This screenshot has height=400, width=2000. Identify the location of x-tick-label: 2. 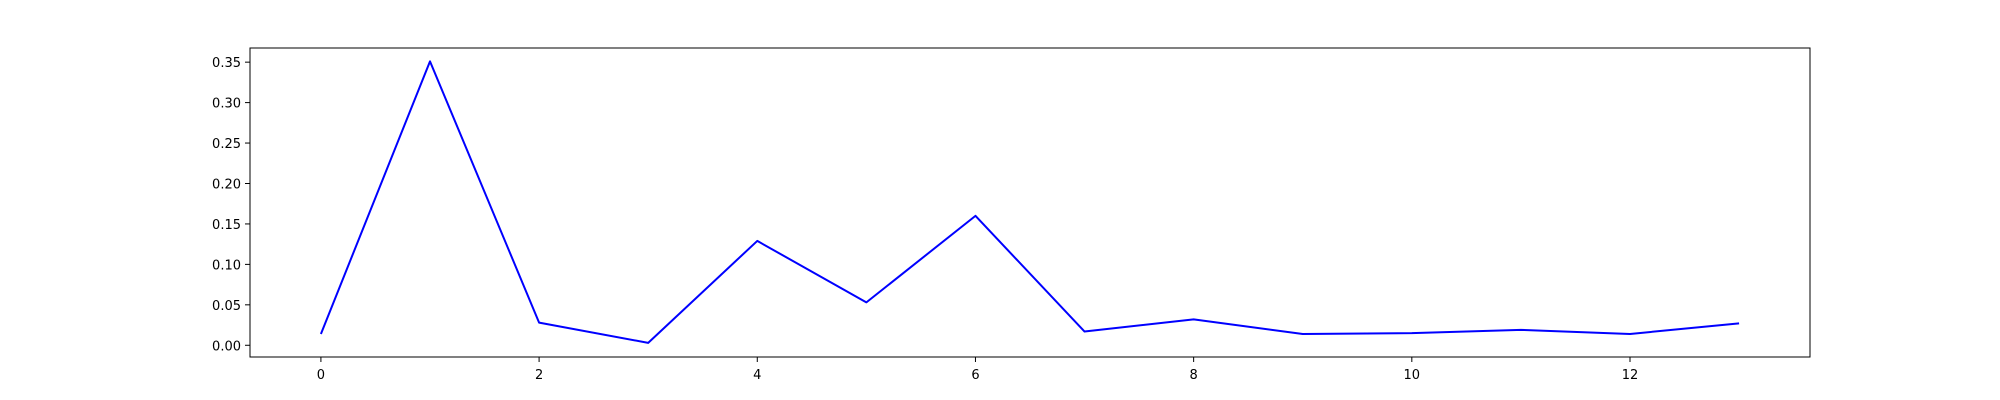
(539, 375).